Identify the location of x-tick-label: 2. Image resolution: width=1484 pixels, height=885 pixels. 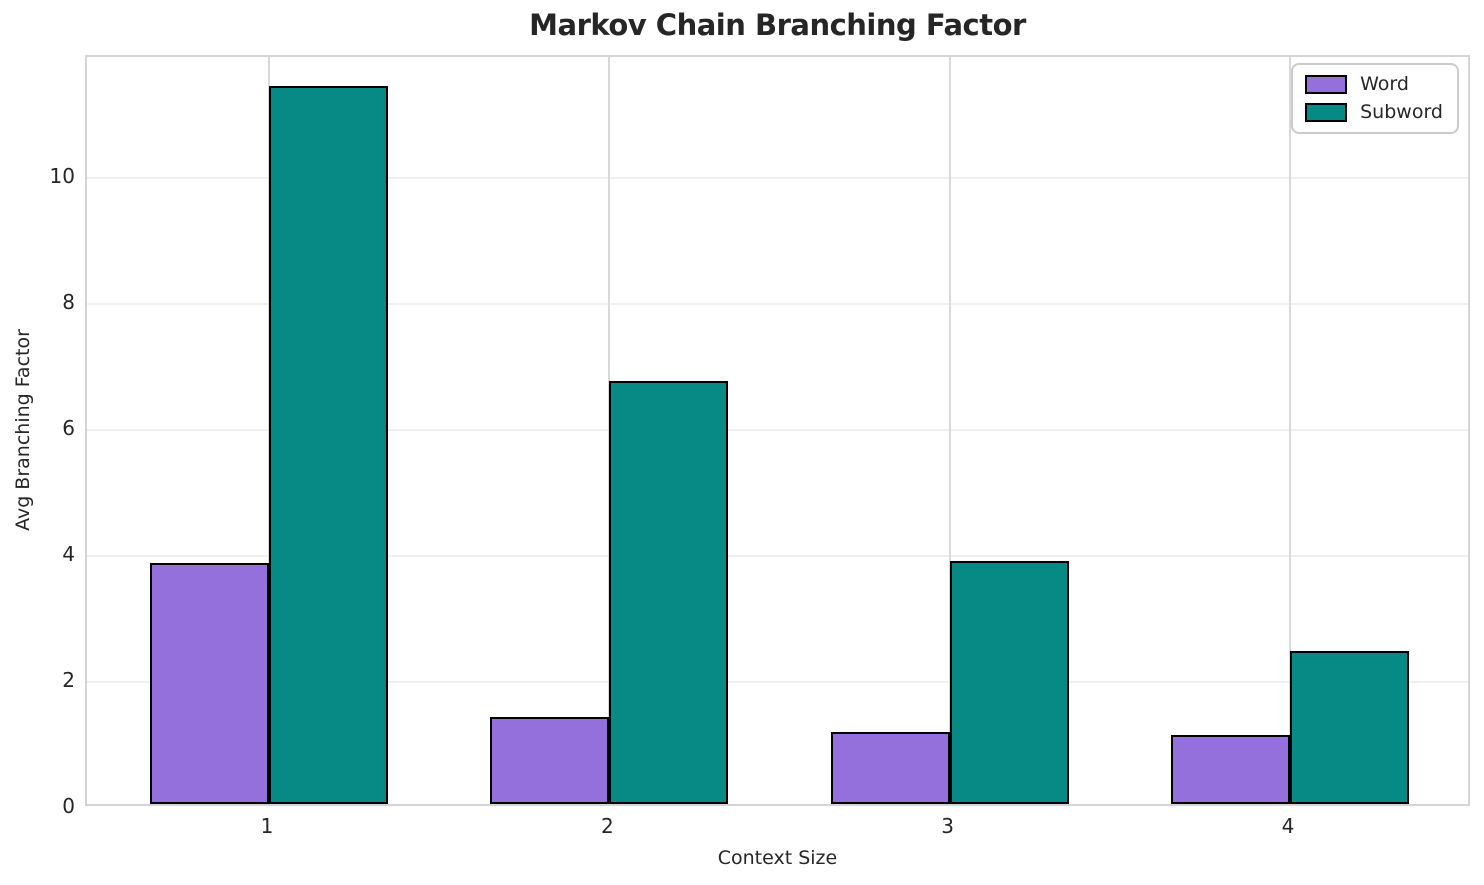
(607, 826).